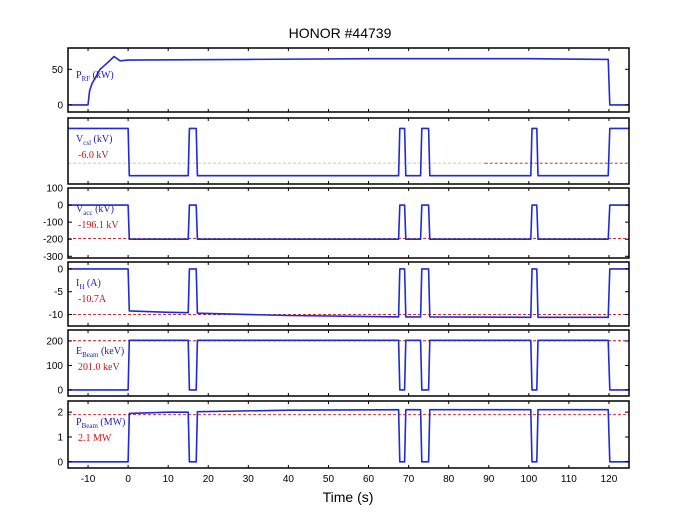 The width and height of the screenshot is (673, 519). Describe the element at coordinates (95, 438) in the screenshot. I see `panel-value-pbeam: 2.1 MW` at that location.